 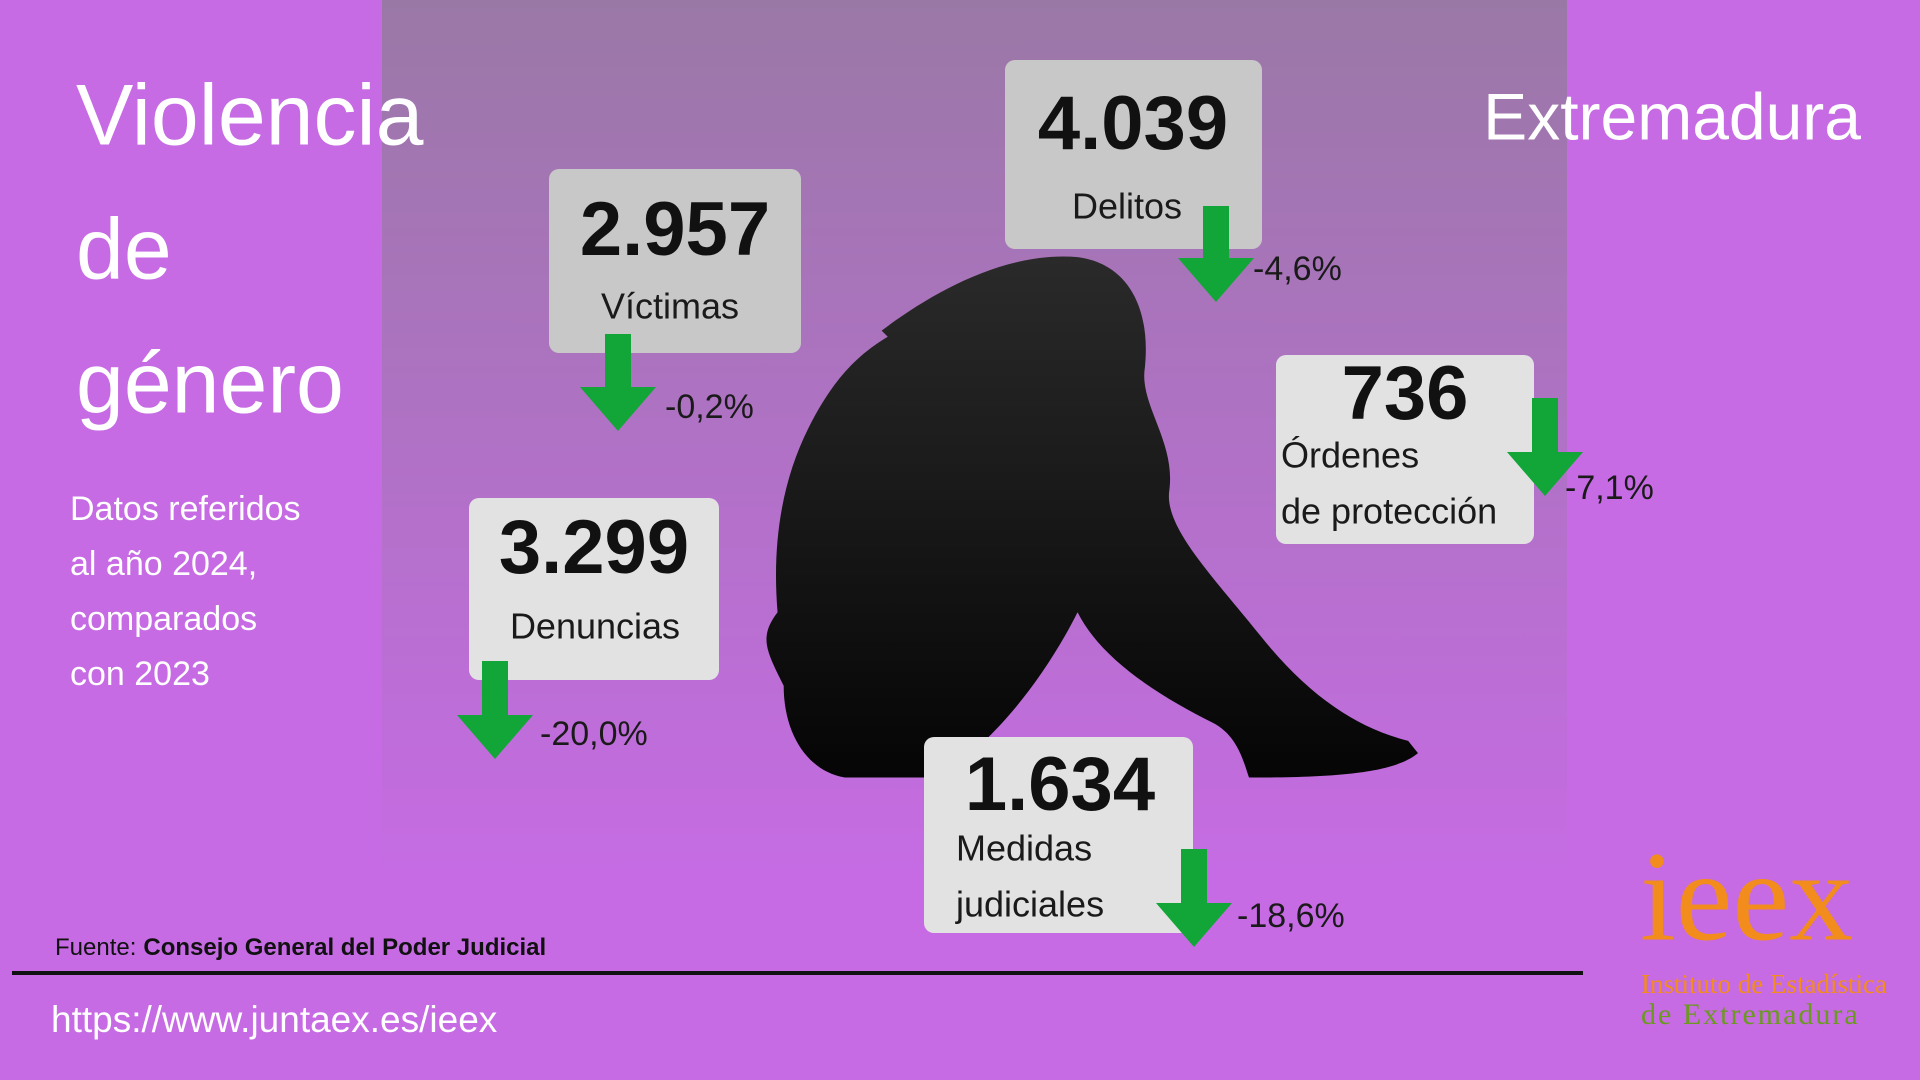 I want to click on stat-card: 2.957 Víctimas -0,2%, so click(x=675, y=300).